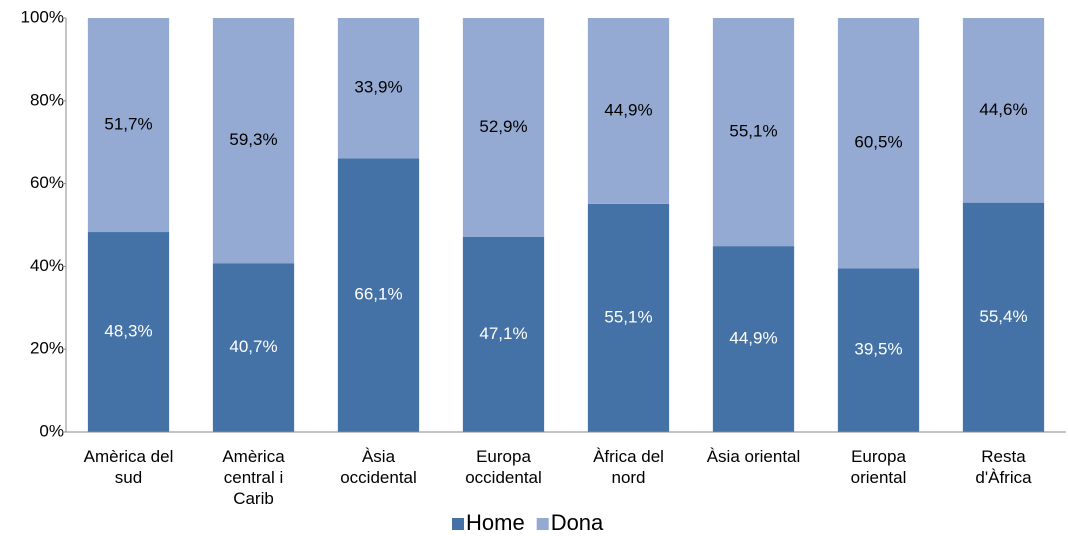 The image size is (1068, 536). Describe the element at coordinates (628, 467) in the screenshot. I see `x-tick-label: Àfrica del nord` at that location.